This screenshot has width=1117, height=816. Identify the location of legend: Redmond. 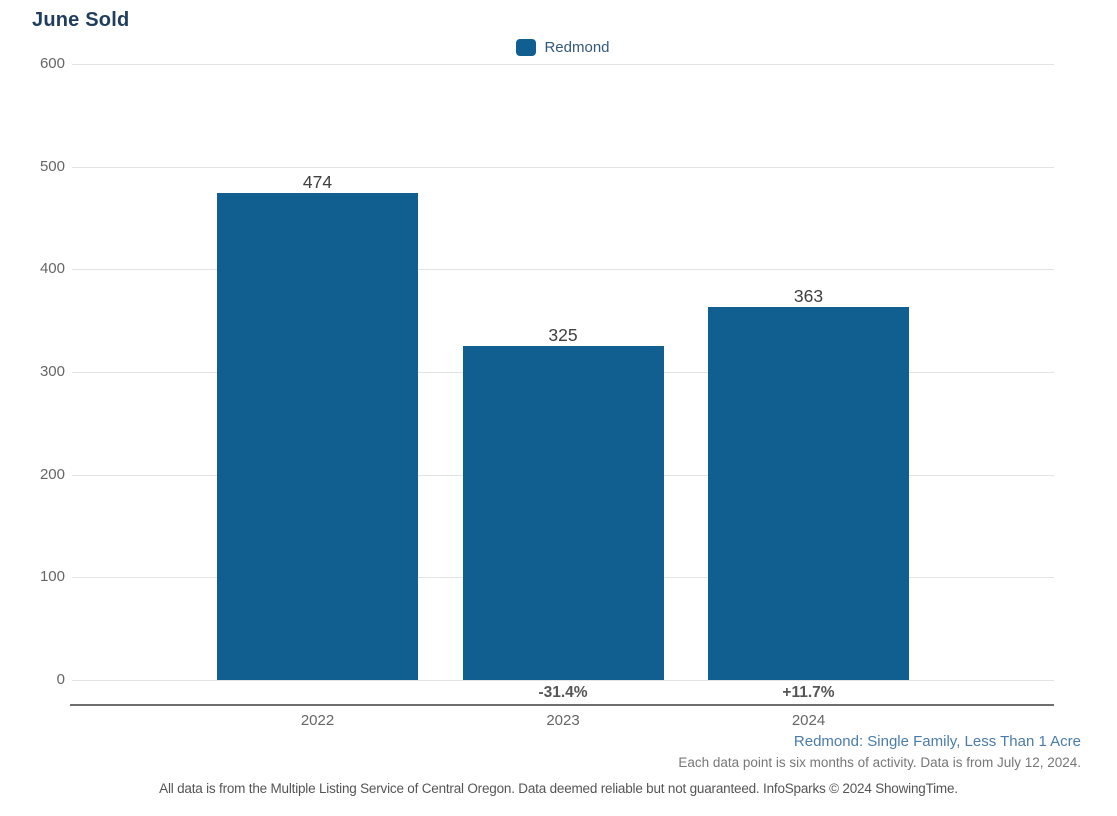
(563, 47).